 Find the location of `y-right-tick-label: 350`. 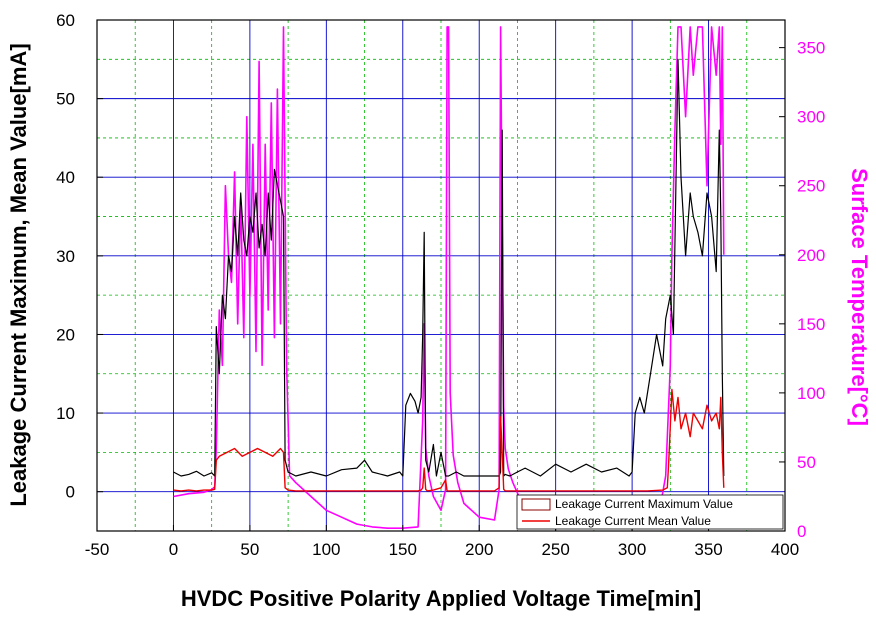

y-right-tick-label: 350 is located at coordinates (811, 48).